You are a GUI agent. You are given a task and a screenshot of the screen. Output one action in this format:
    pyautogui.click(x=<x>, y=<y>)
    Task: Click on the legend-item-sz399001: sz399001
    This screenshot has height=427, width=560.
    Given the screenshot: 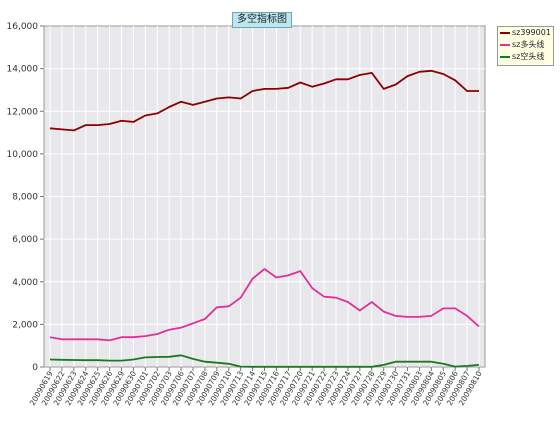 What is the action you would take?
    pyautogui.click(x=525, y=33)
    